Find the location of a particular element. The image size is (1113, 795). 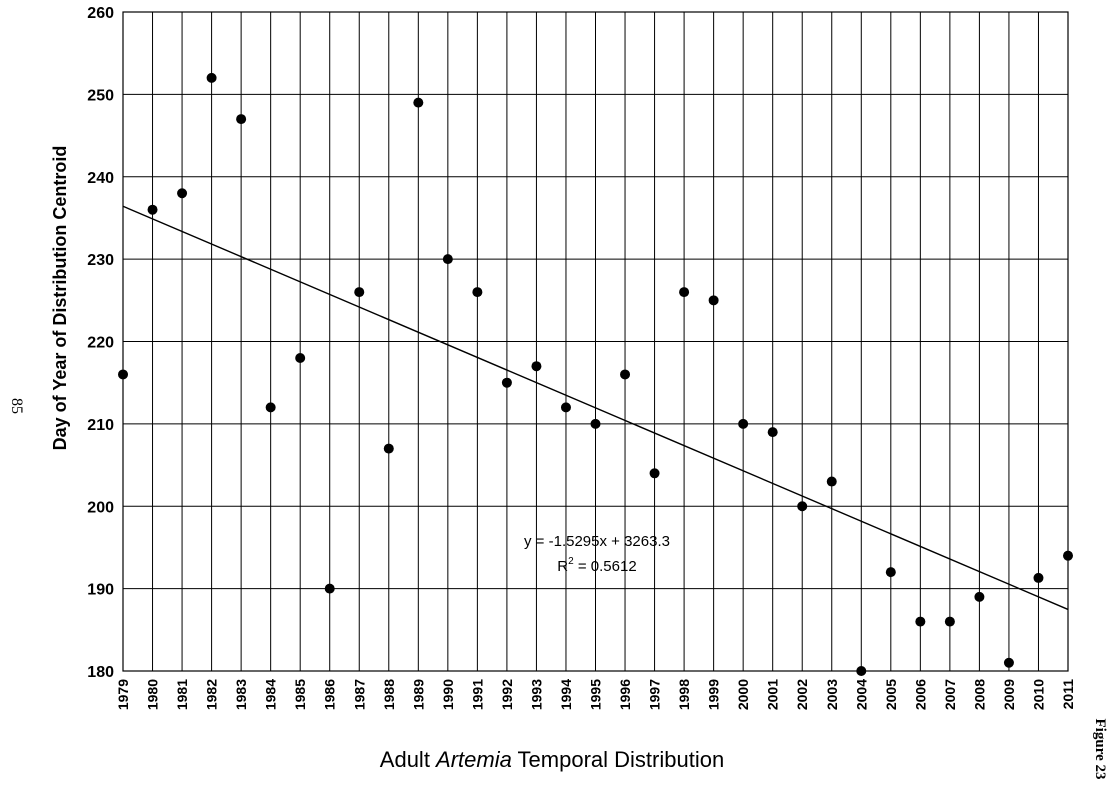

x-tick-label: 1991 is located at coordinates (477, 694).